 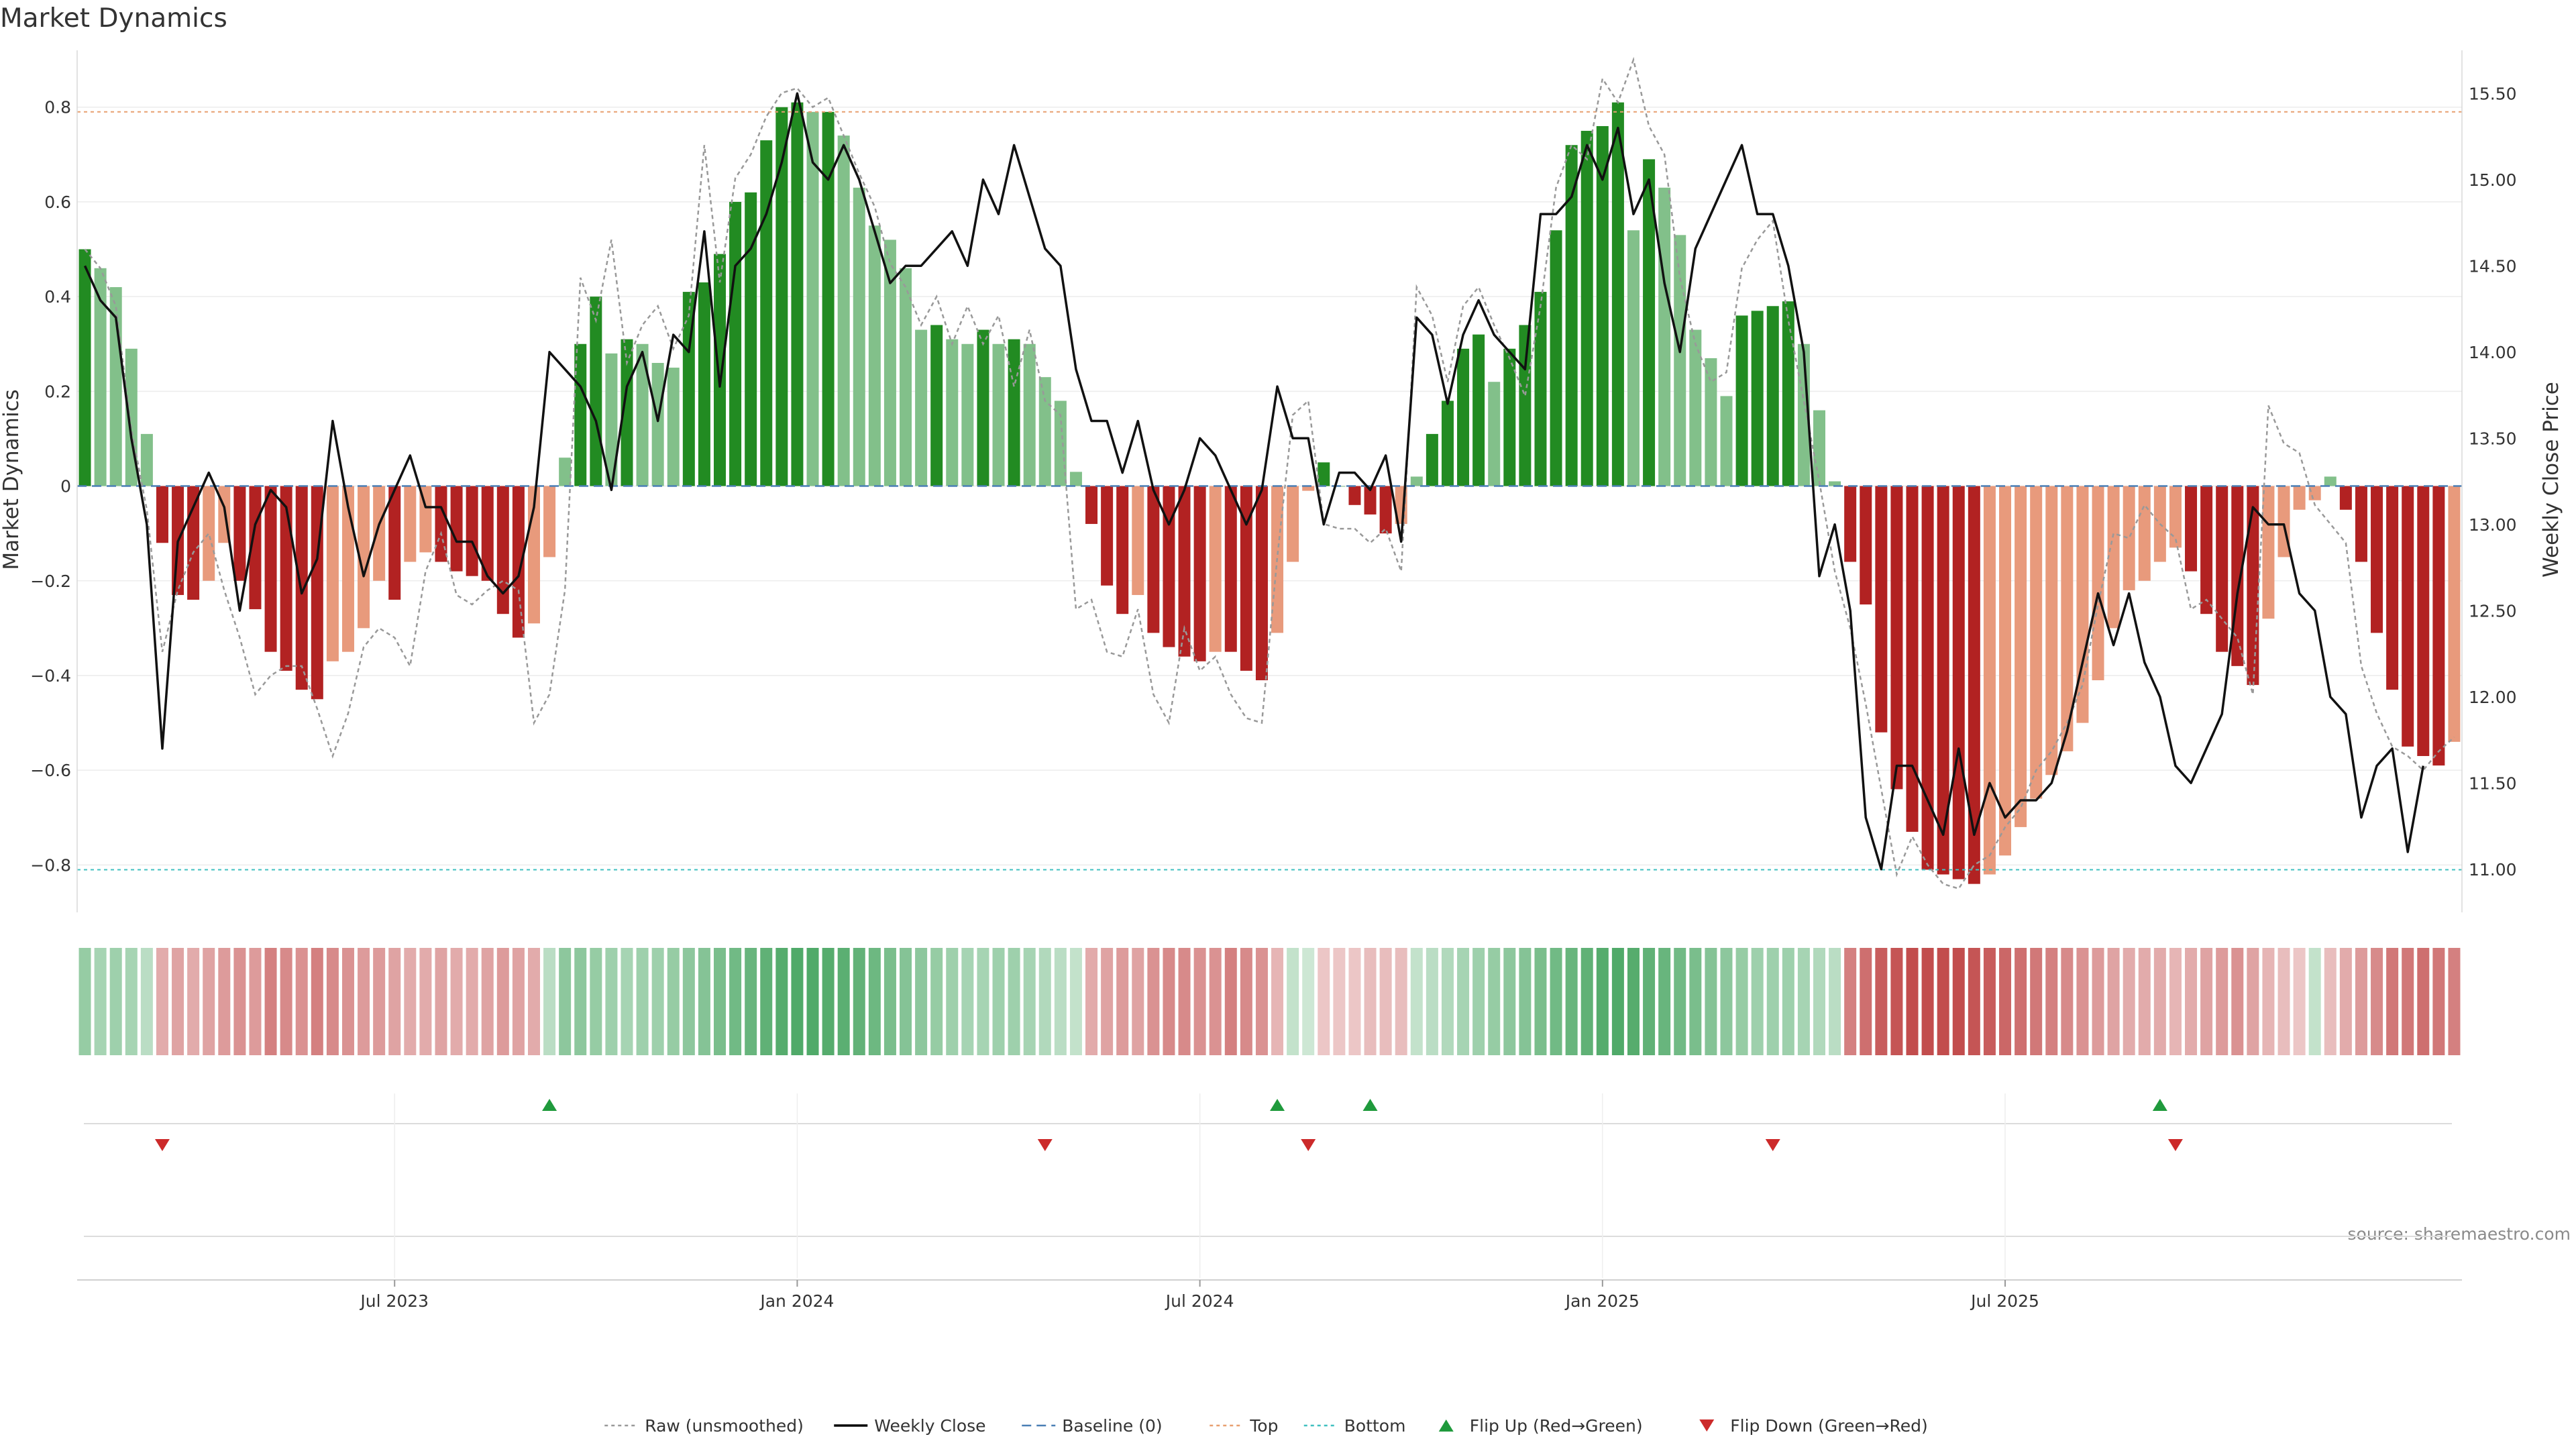 I want to click on y2-tick-label: 13.00, so click(x=2493, y=525).